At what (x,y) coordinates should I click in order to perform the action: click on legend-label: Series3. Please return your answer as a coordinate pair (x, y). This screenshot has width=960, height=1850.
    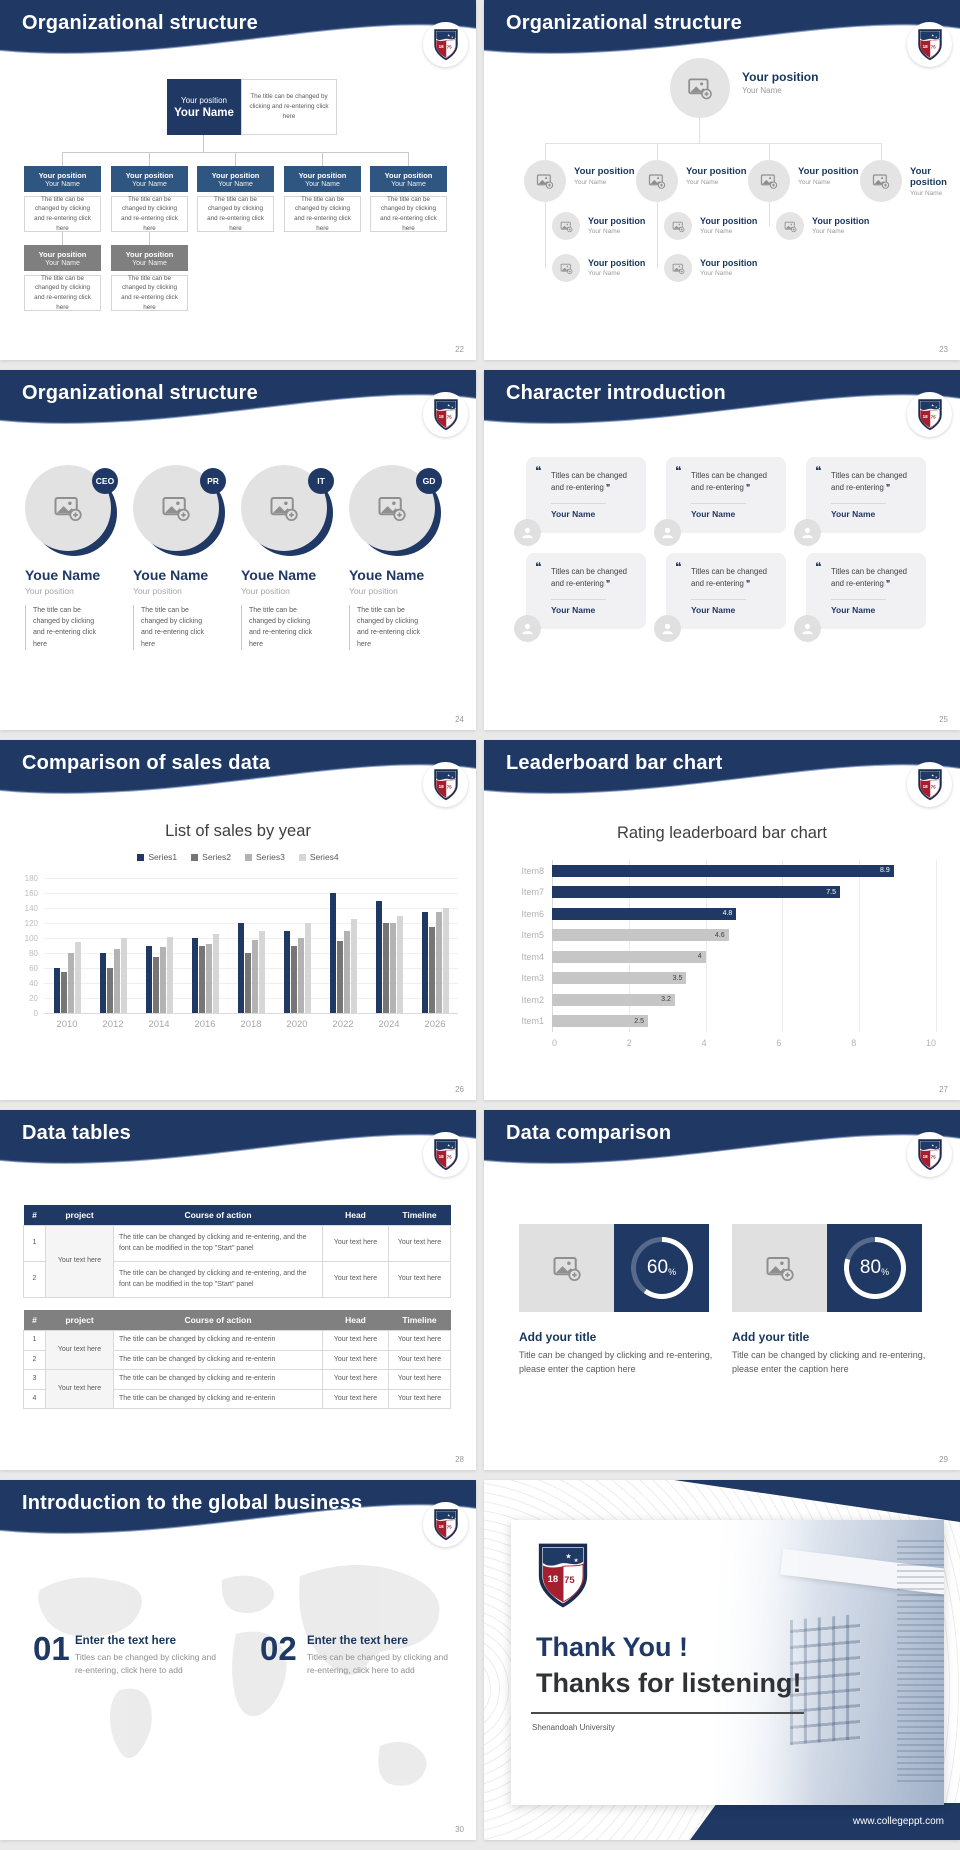
    Looking at the image, I should click on (270, 857).